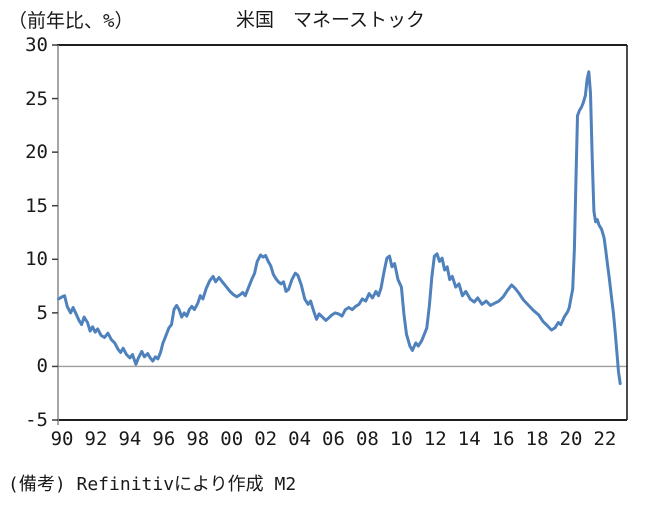 Image resolution: width=649 pixels, height=509 pixels. Describe the element at coordinates (331, 20) in the screenshot. I see `chart-title: 米国 マネーストック` at that location.